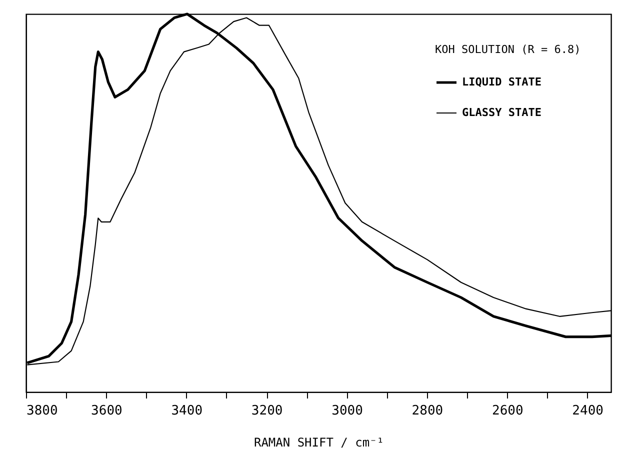  What do you see at coordinates (502, 112) in the screenshot?
I see `legend-label: GLASSY STATE` at bounding box center [502, 112].